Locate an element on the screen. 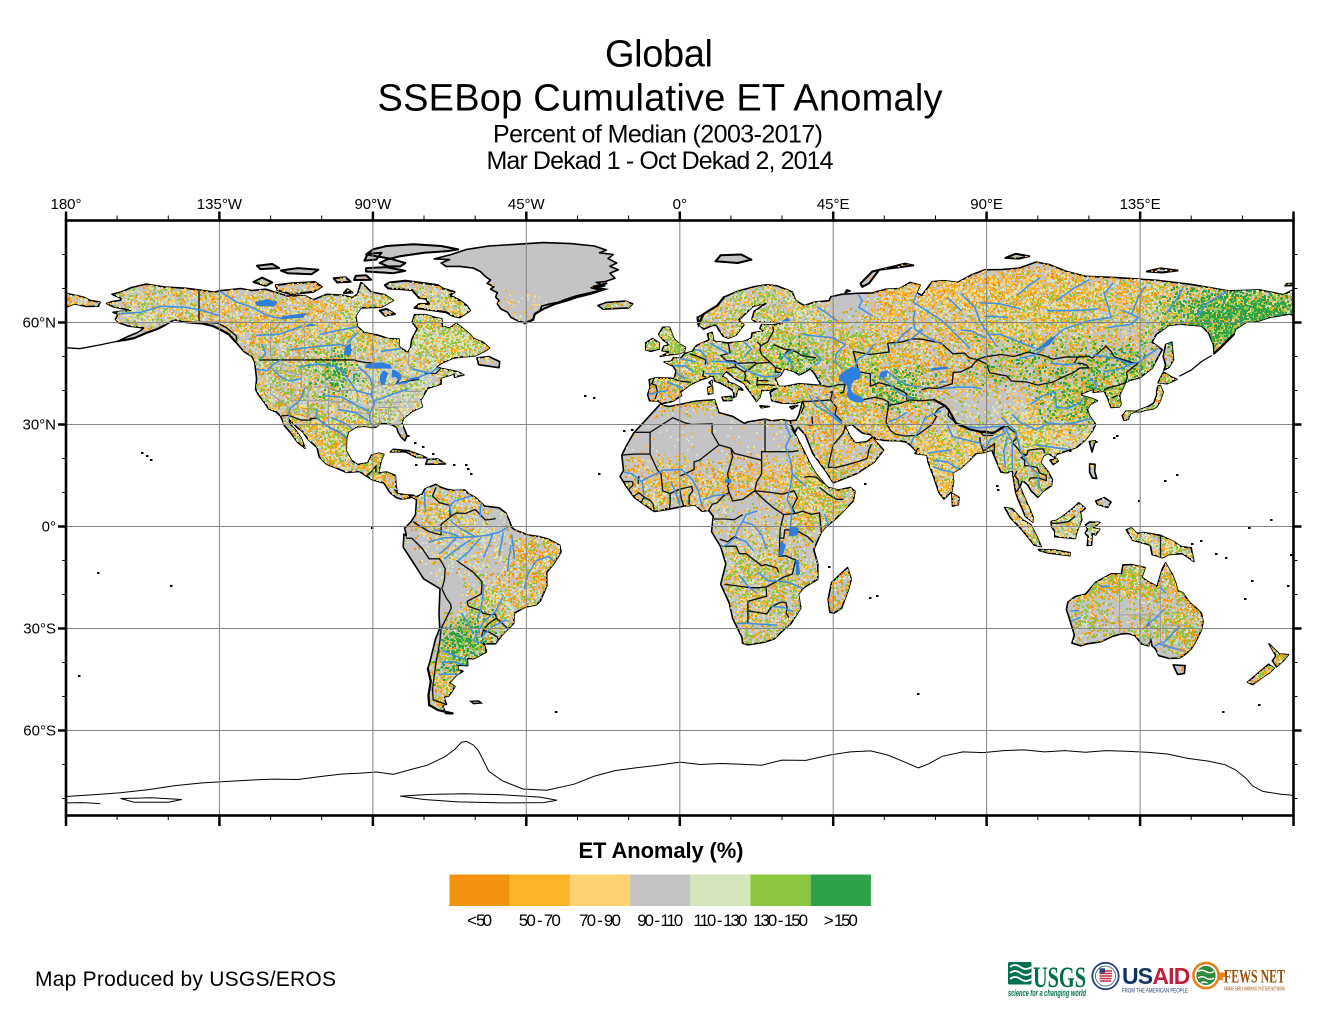 The height and width of the screenshot is (1025, 1320). svg-text: < 50 is located at coordinates (479, 920).